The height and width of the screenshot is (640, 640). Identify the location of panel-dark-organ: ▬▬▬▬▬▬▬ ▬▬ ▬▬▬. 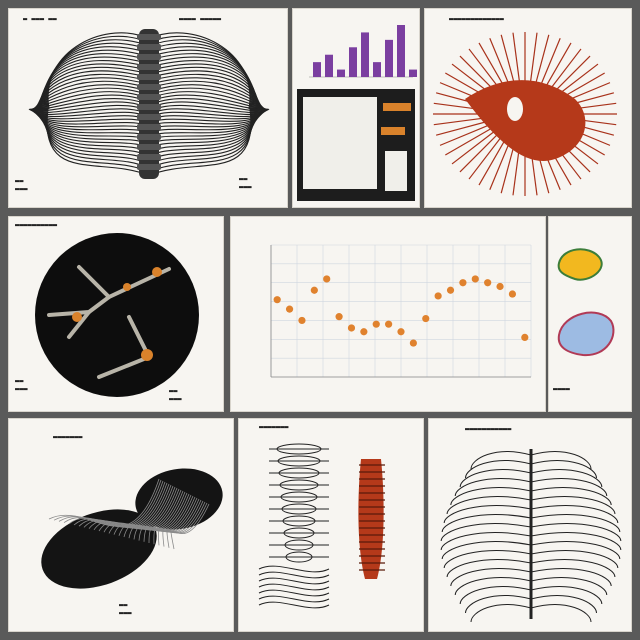
(121, 525).